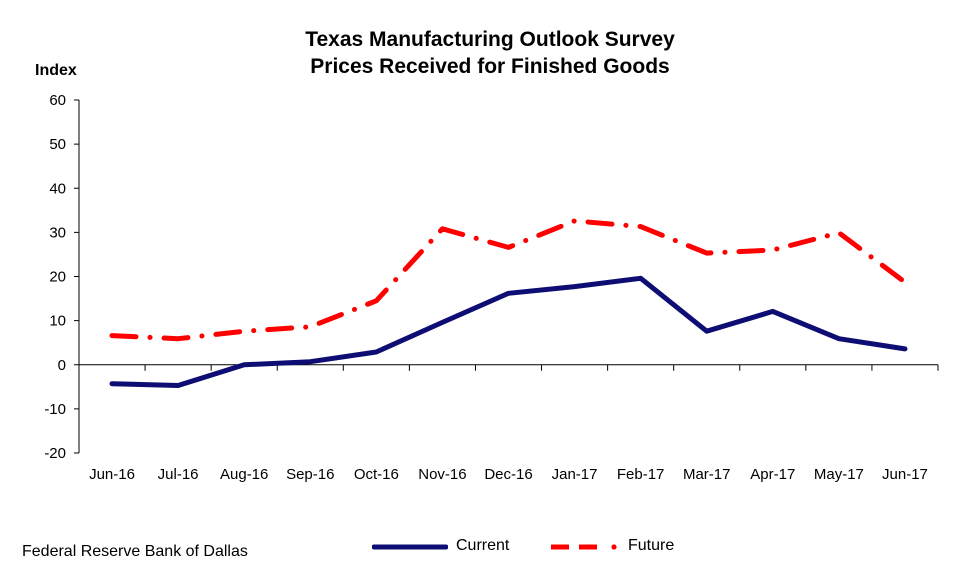 This screenshot has width=980, height=574. Describe the element at coordinates (707, 474) in the screenshot. I see `x-tick-label: Mar-17` at that location.